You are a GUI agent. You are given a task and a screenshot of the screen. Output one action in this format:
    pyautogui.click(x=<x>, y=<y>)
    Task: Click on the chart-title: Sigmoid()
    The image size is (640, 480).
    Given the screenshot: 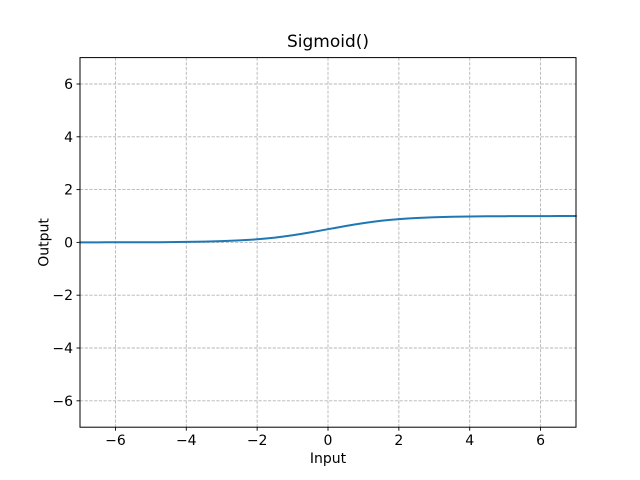 What is the action you would take?
    pyautogui.click(x=328, y=42)
    